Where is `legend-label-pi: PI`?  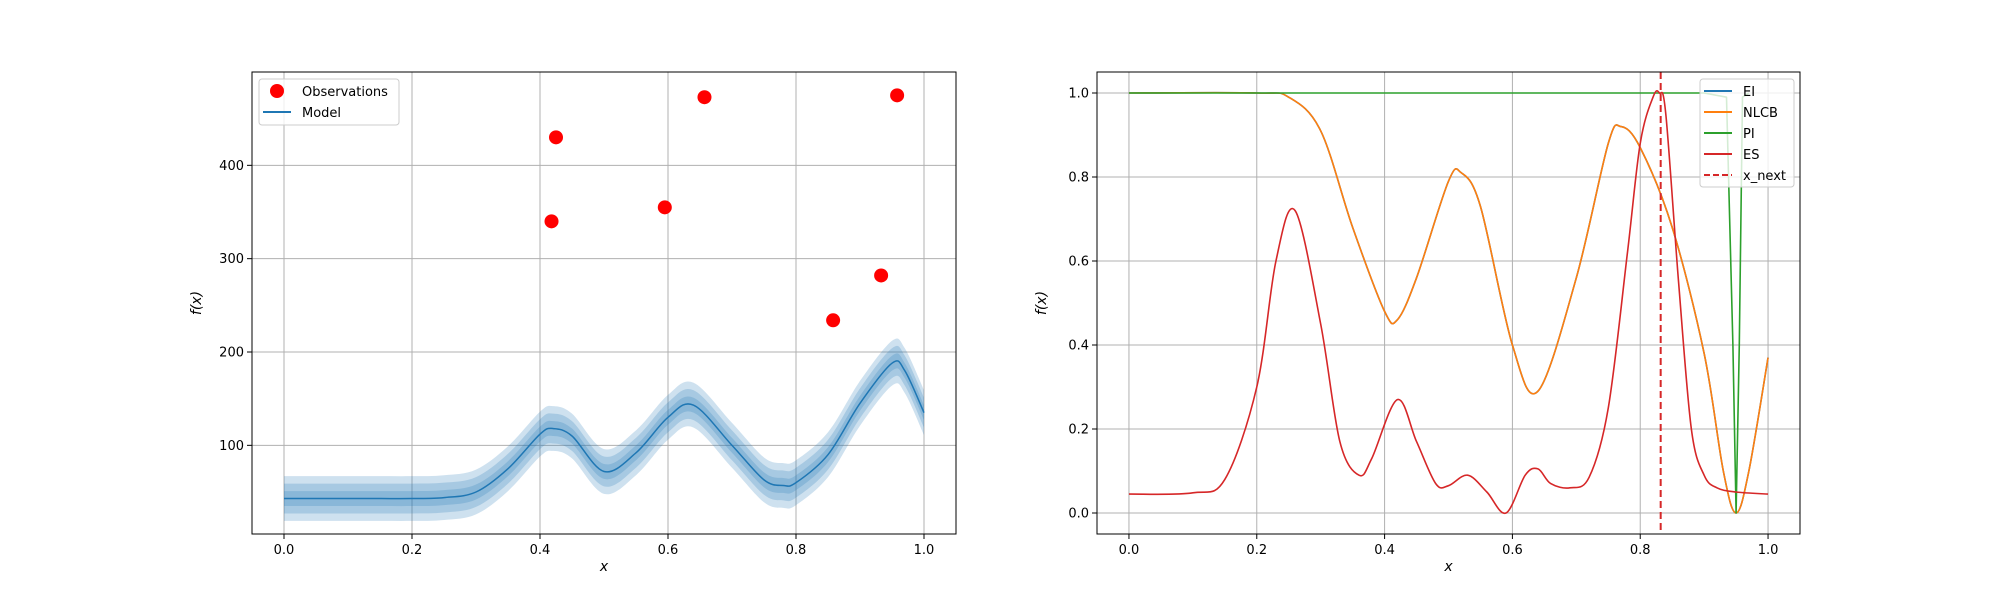
legend-label-pi: PI is located at coordinates (1749, 134).